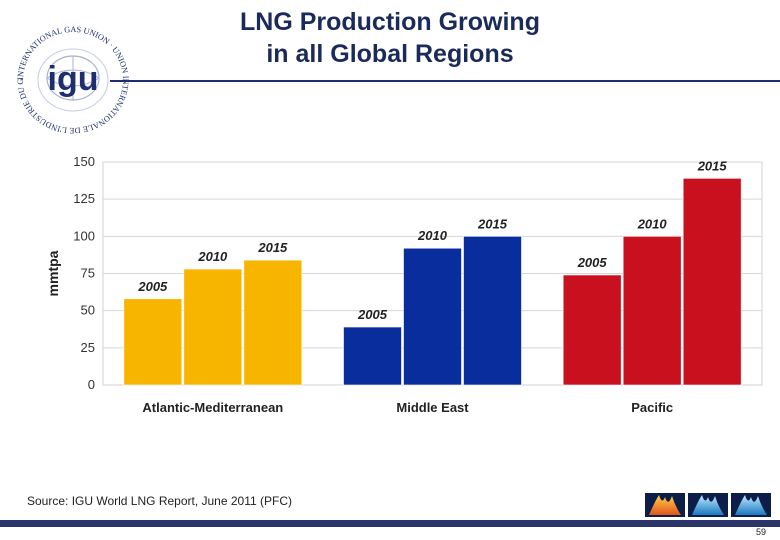 This screenshot has height=540, width=780. What do you see at coordinates (445, 81) in the screenshot?
I see `title-divider` at bounding box center [445, 81].